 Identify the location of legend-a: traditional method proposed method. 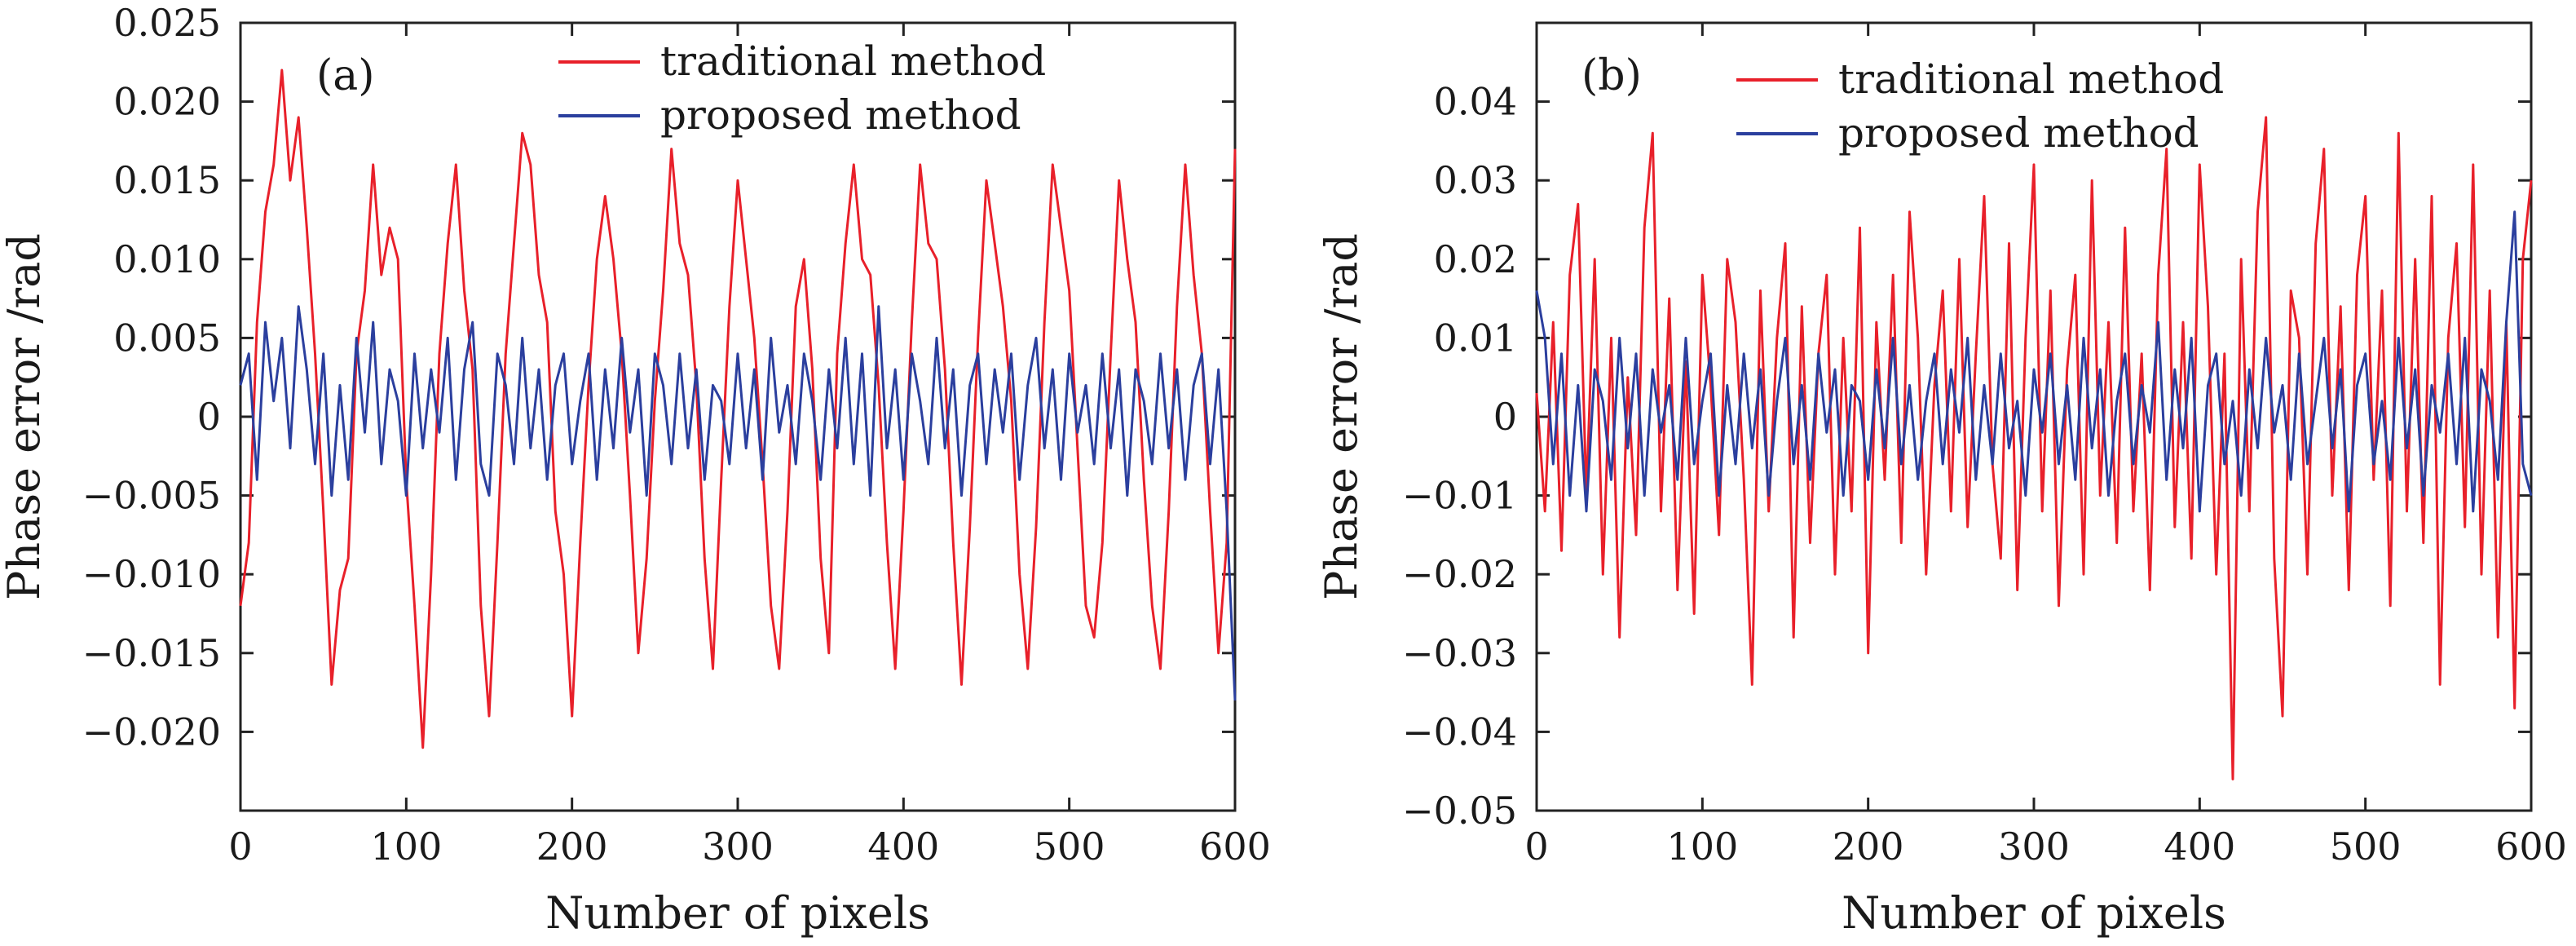
(802, 88).